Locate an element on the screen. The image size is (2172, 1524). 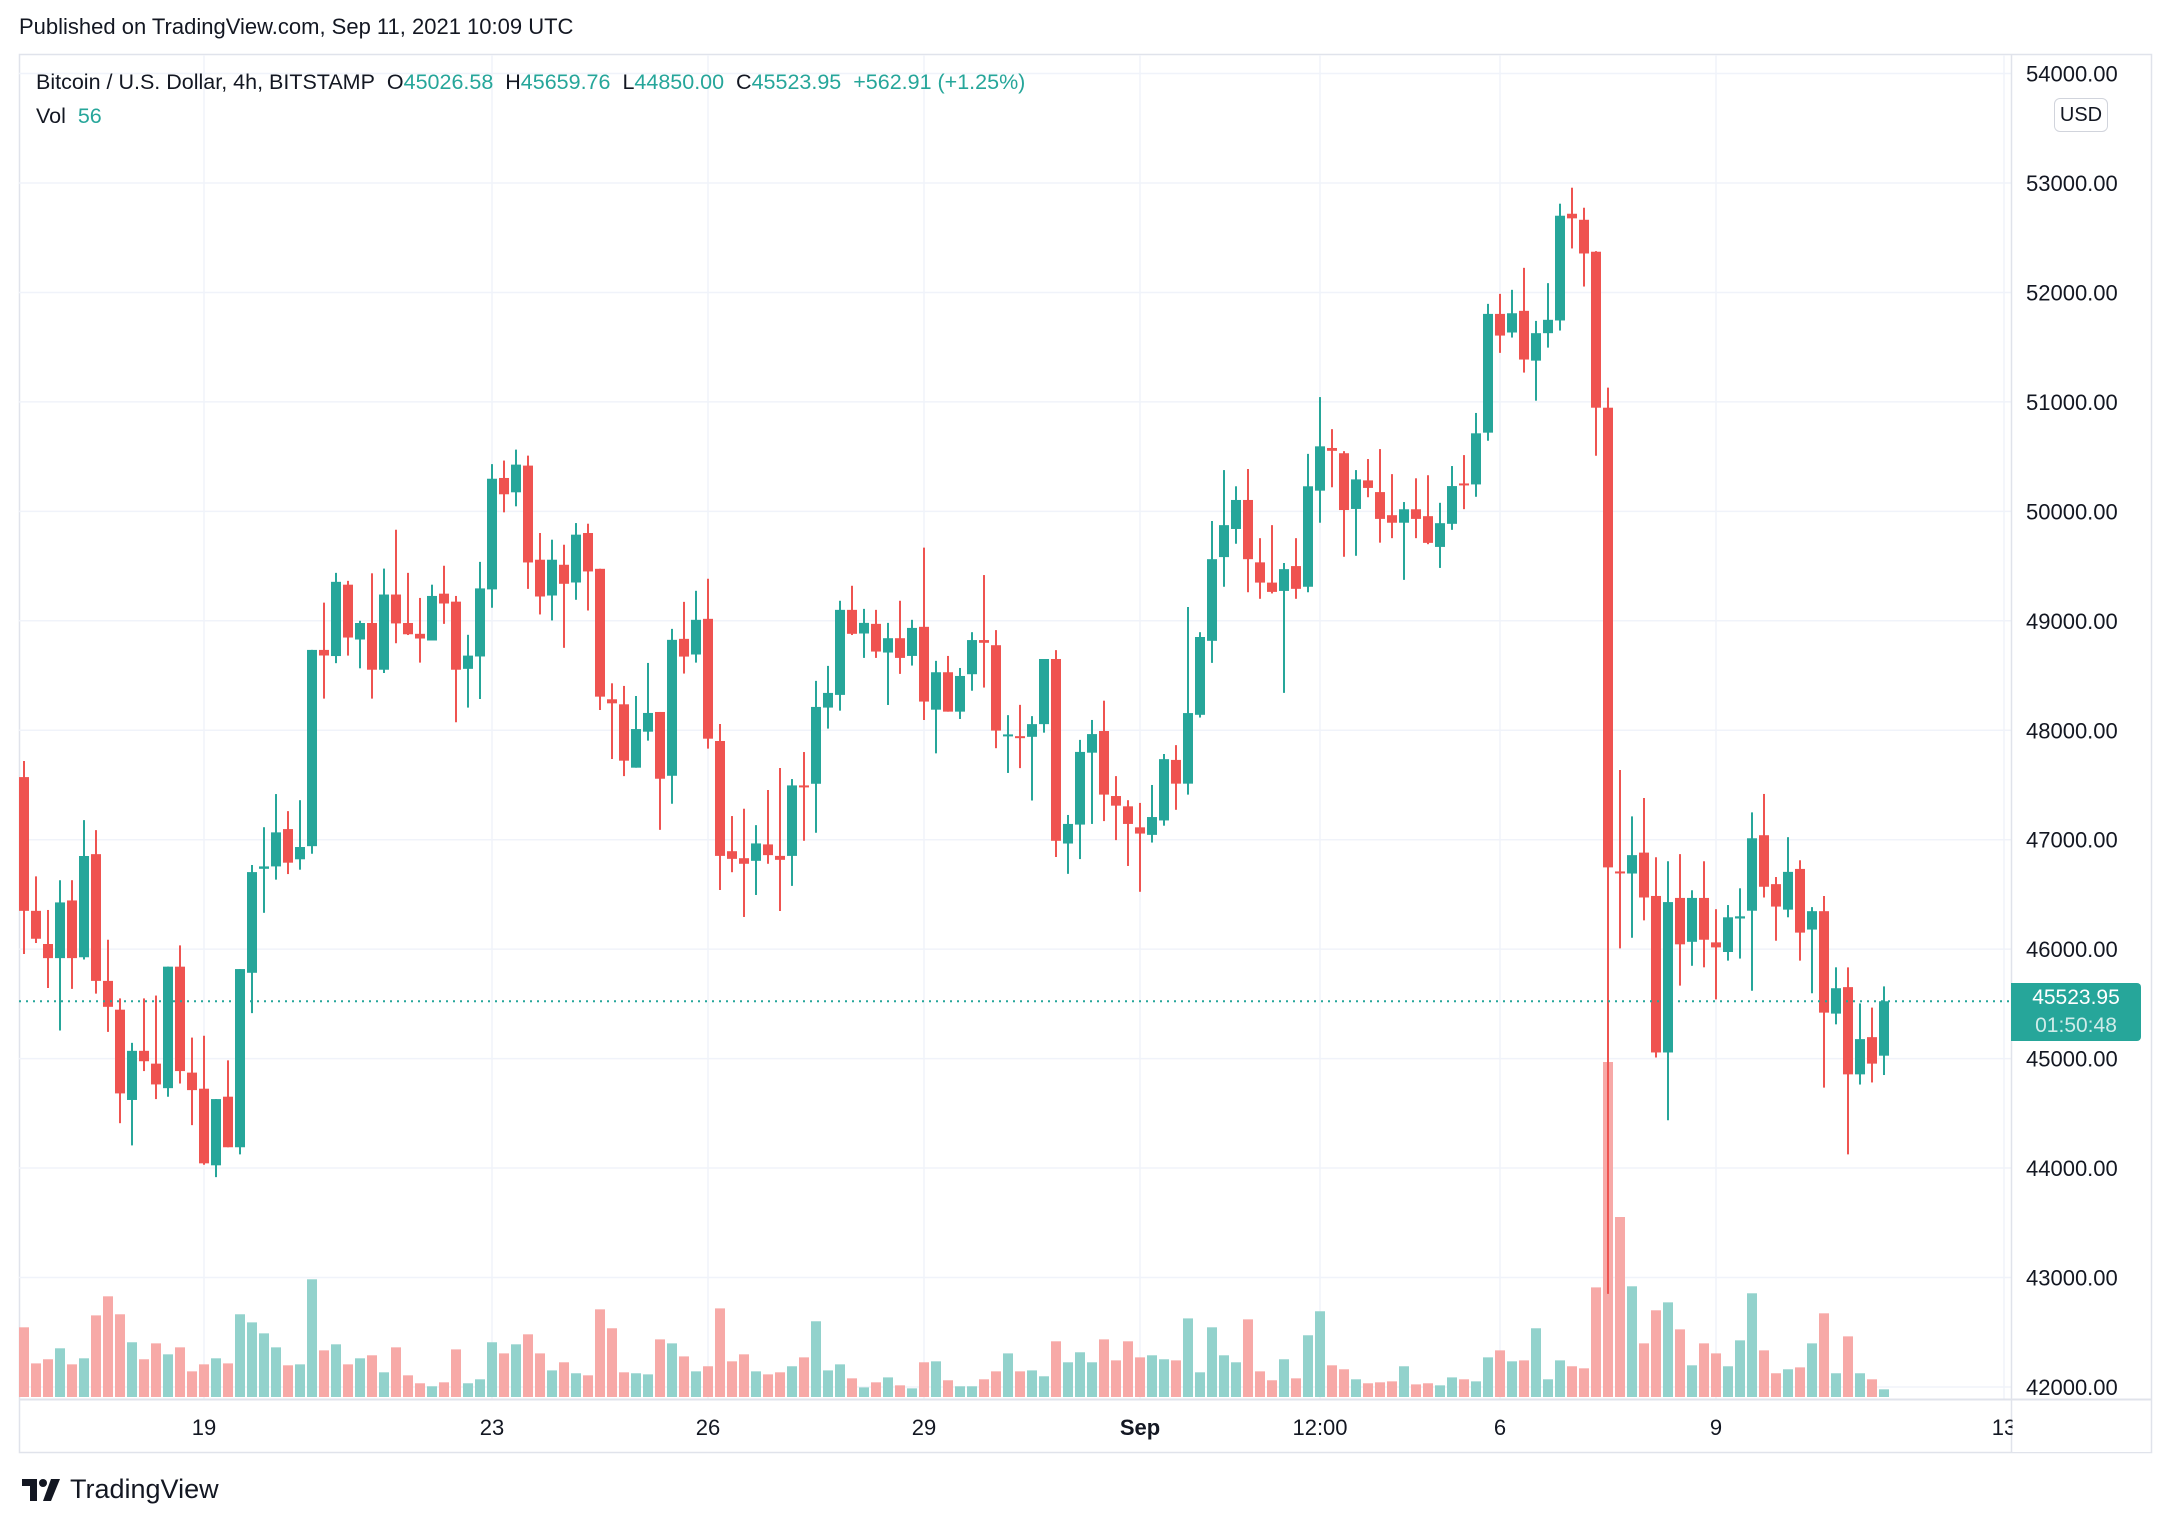
price-axis-corner is located at coordinates (2081, 1426).